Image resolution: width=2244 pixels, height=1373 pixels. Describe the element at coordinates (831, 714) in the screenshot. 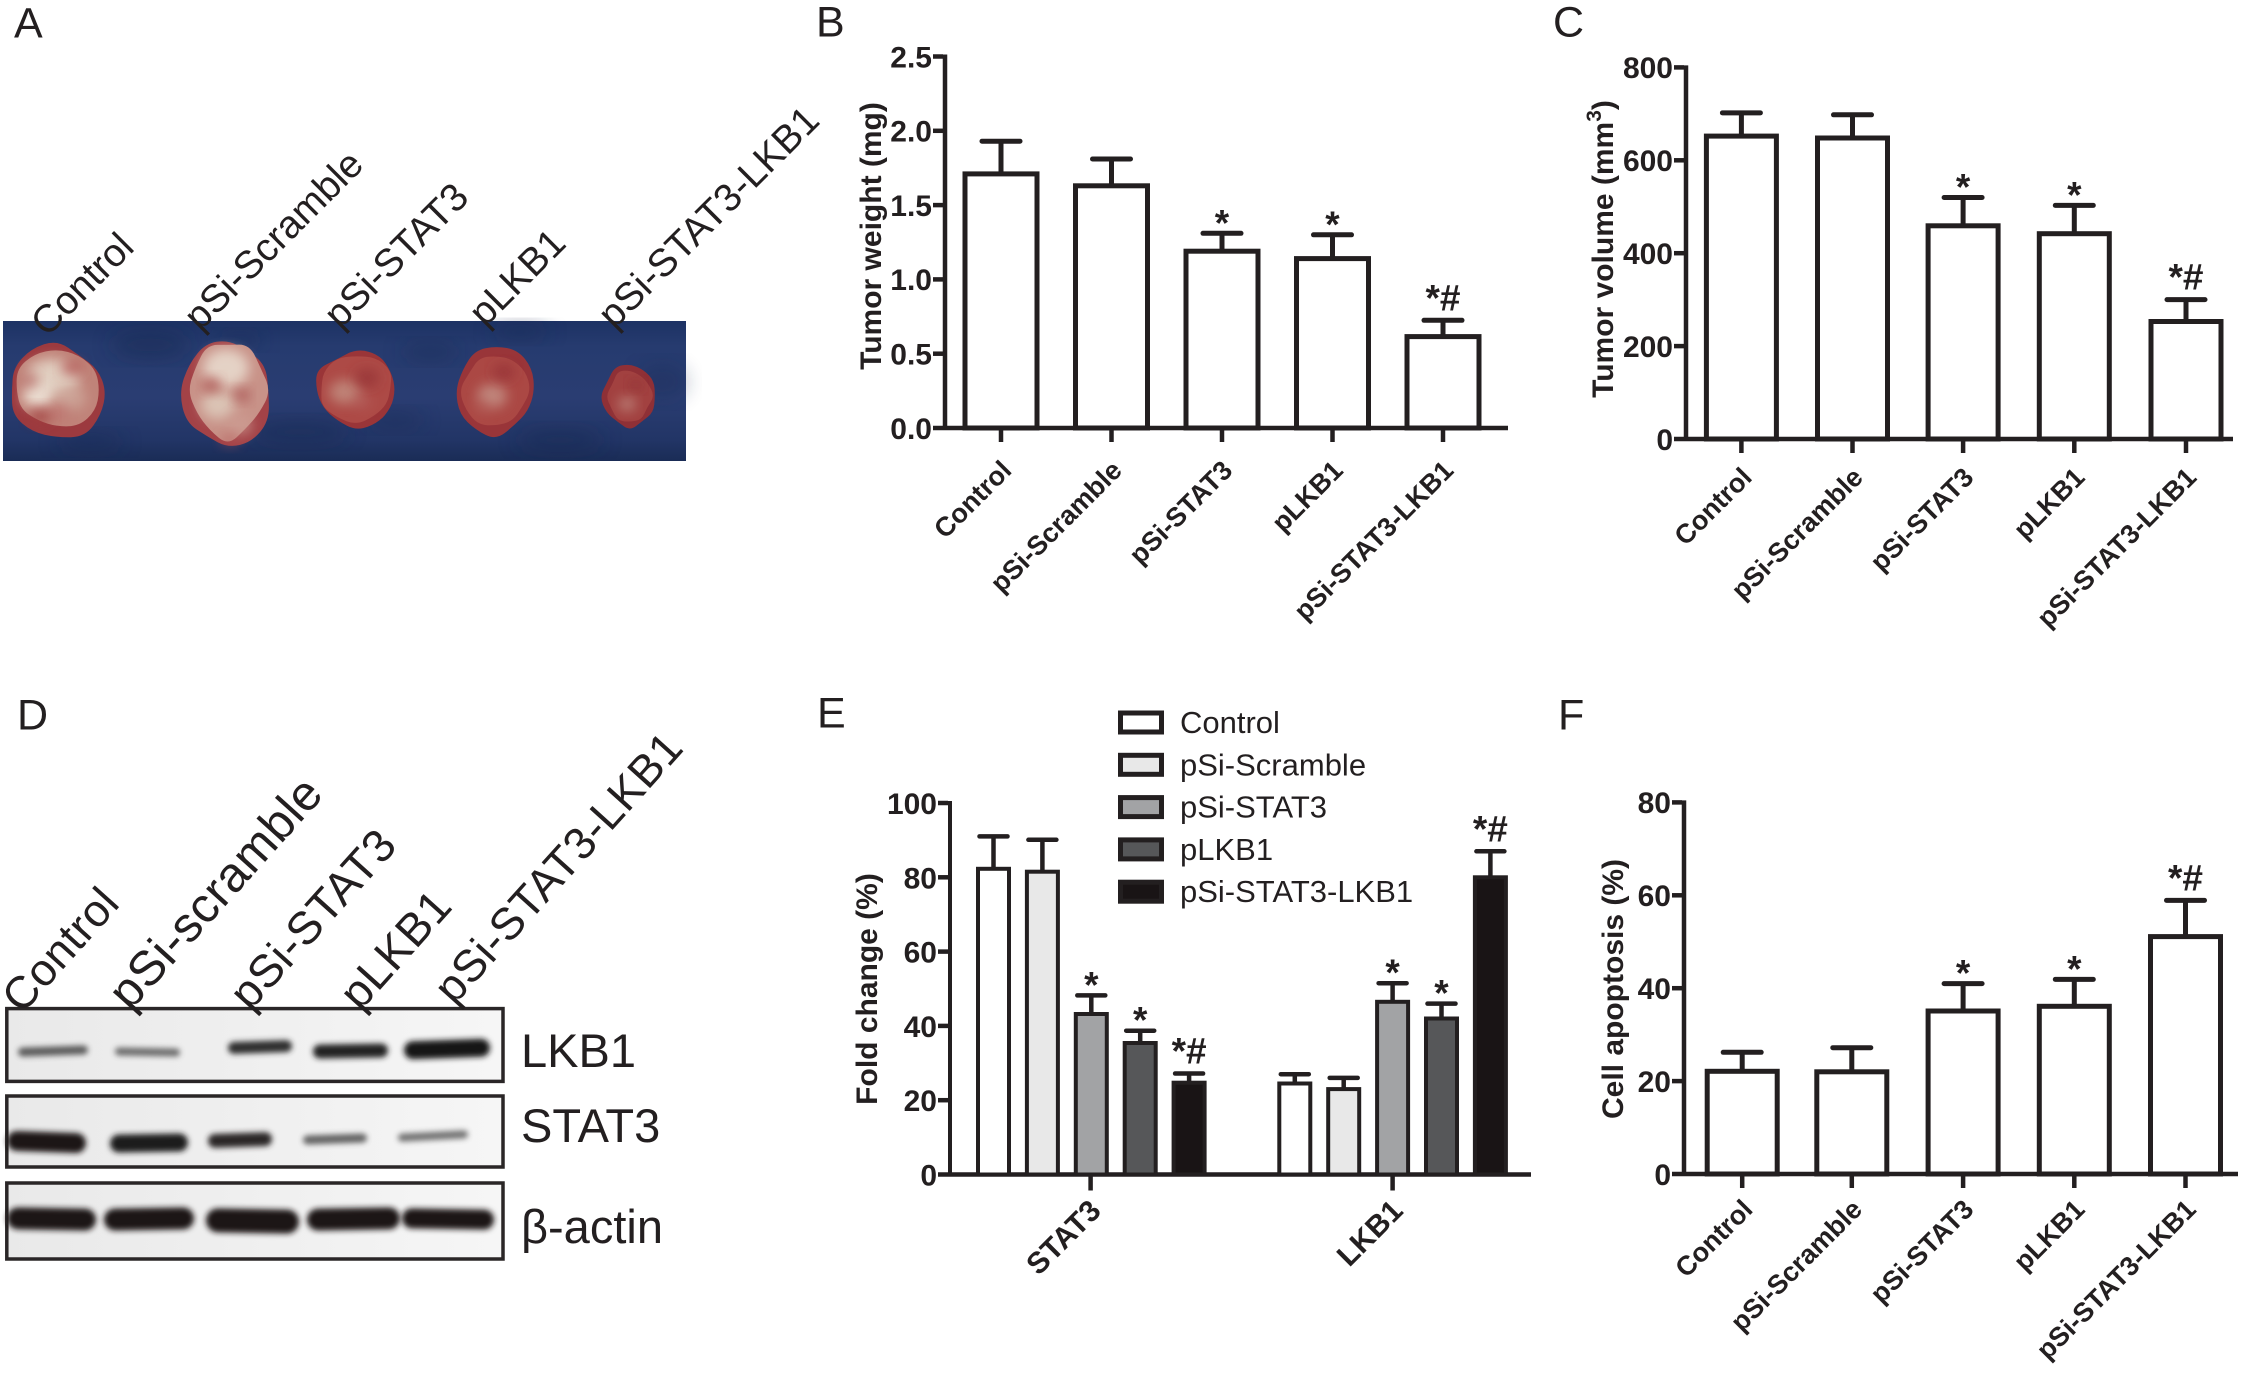

I see `svg-text: E` at that location.